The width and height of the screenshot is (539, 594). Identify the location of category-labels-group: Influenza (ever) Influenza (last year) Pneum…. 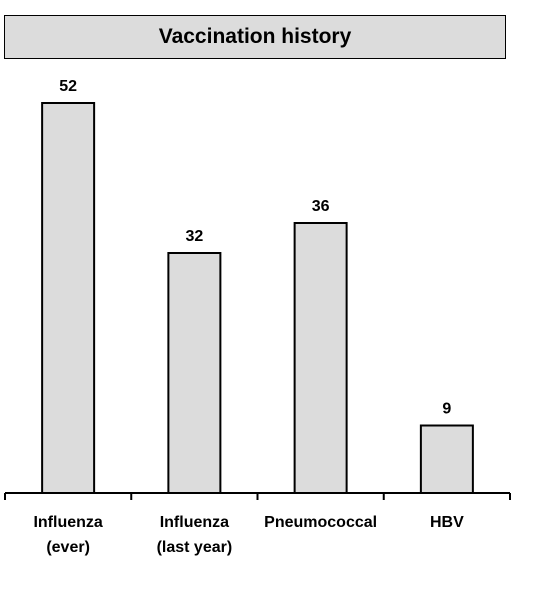
(248, 535).